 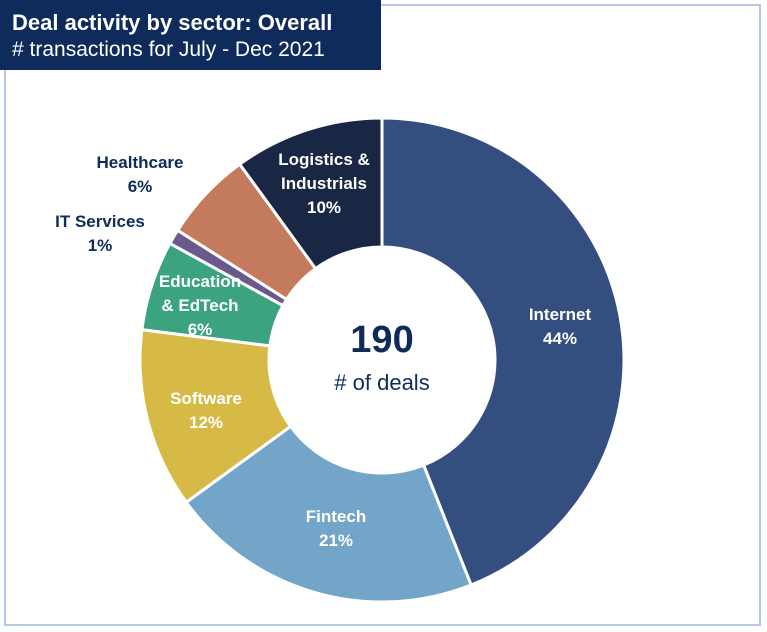 I want to click on slice-label-software: Software 12%, so click(x=206, y=410).